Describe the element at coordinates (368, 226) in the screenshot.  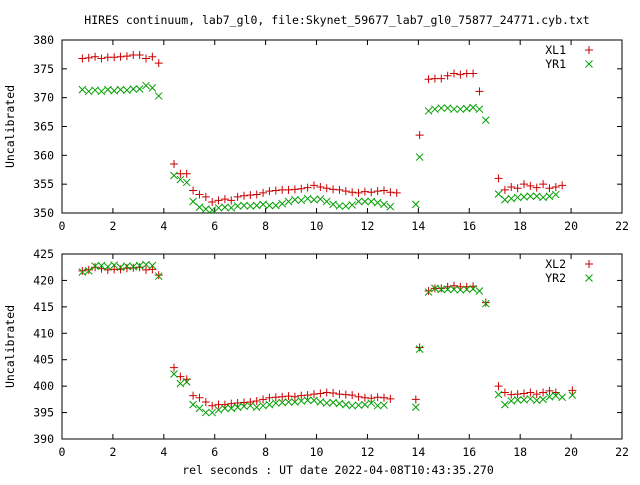
I see `x-tick-label: 12` at that location.